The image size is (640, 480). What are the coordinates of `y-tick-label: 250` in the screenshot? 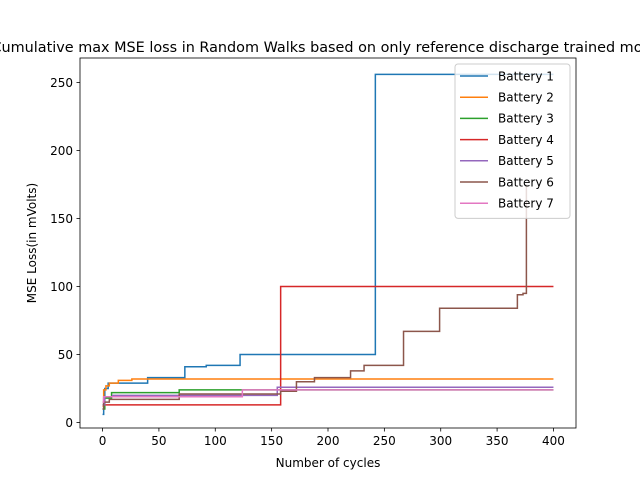 It's located at (61, 83).